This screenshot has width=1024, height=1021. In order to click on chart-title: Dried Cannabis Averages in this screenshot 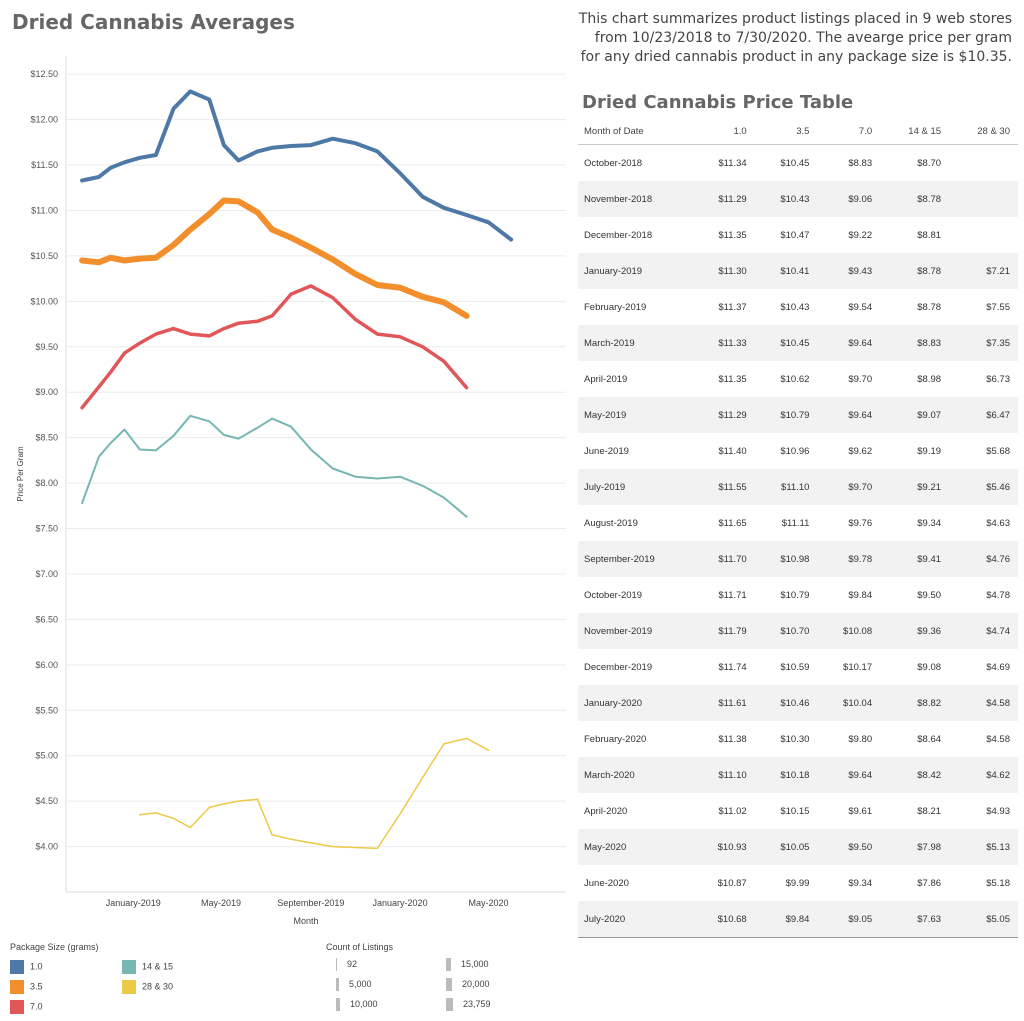, I will do `click(153, 22)`.